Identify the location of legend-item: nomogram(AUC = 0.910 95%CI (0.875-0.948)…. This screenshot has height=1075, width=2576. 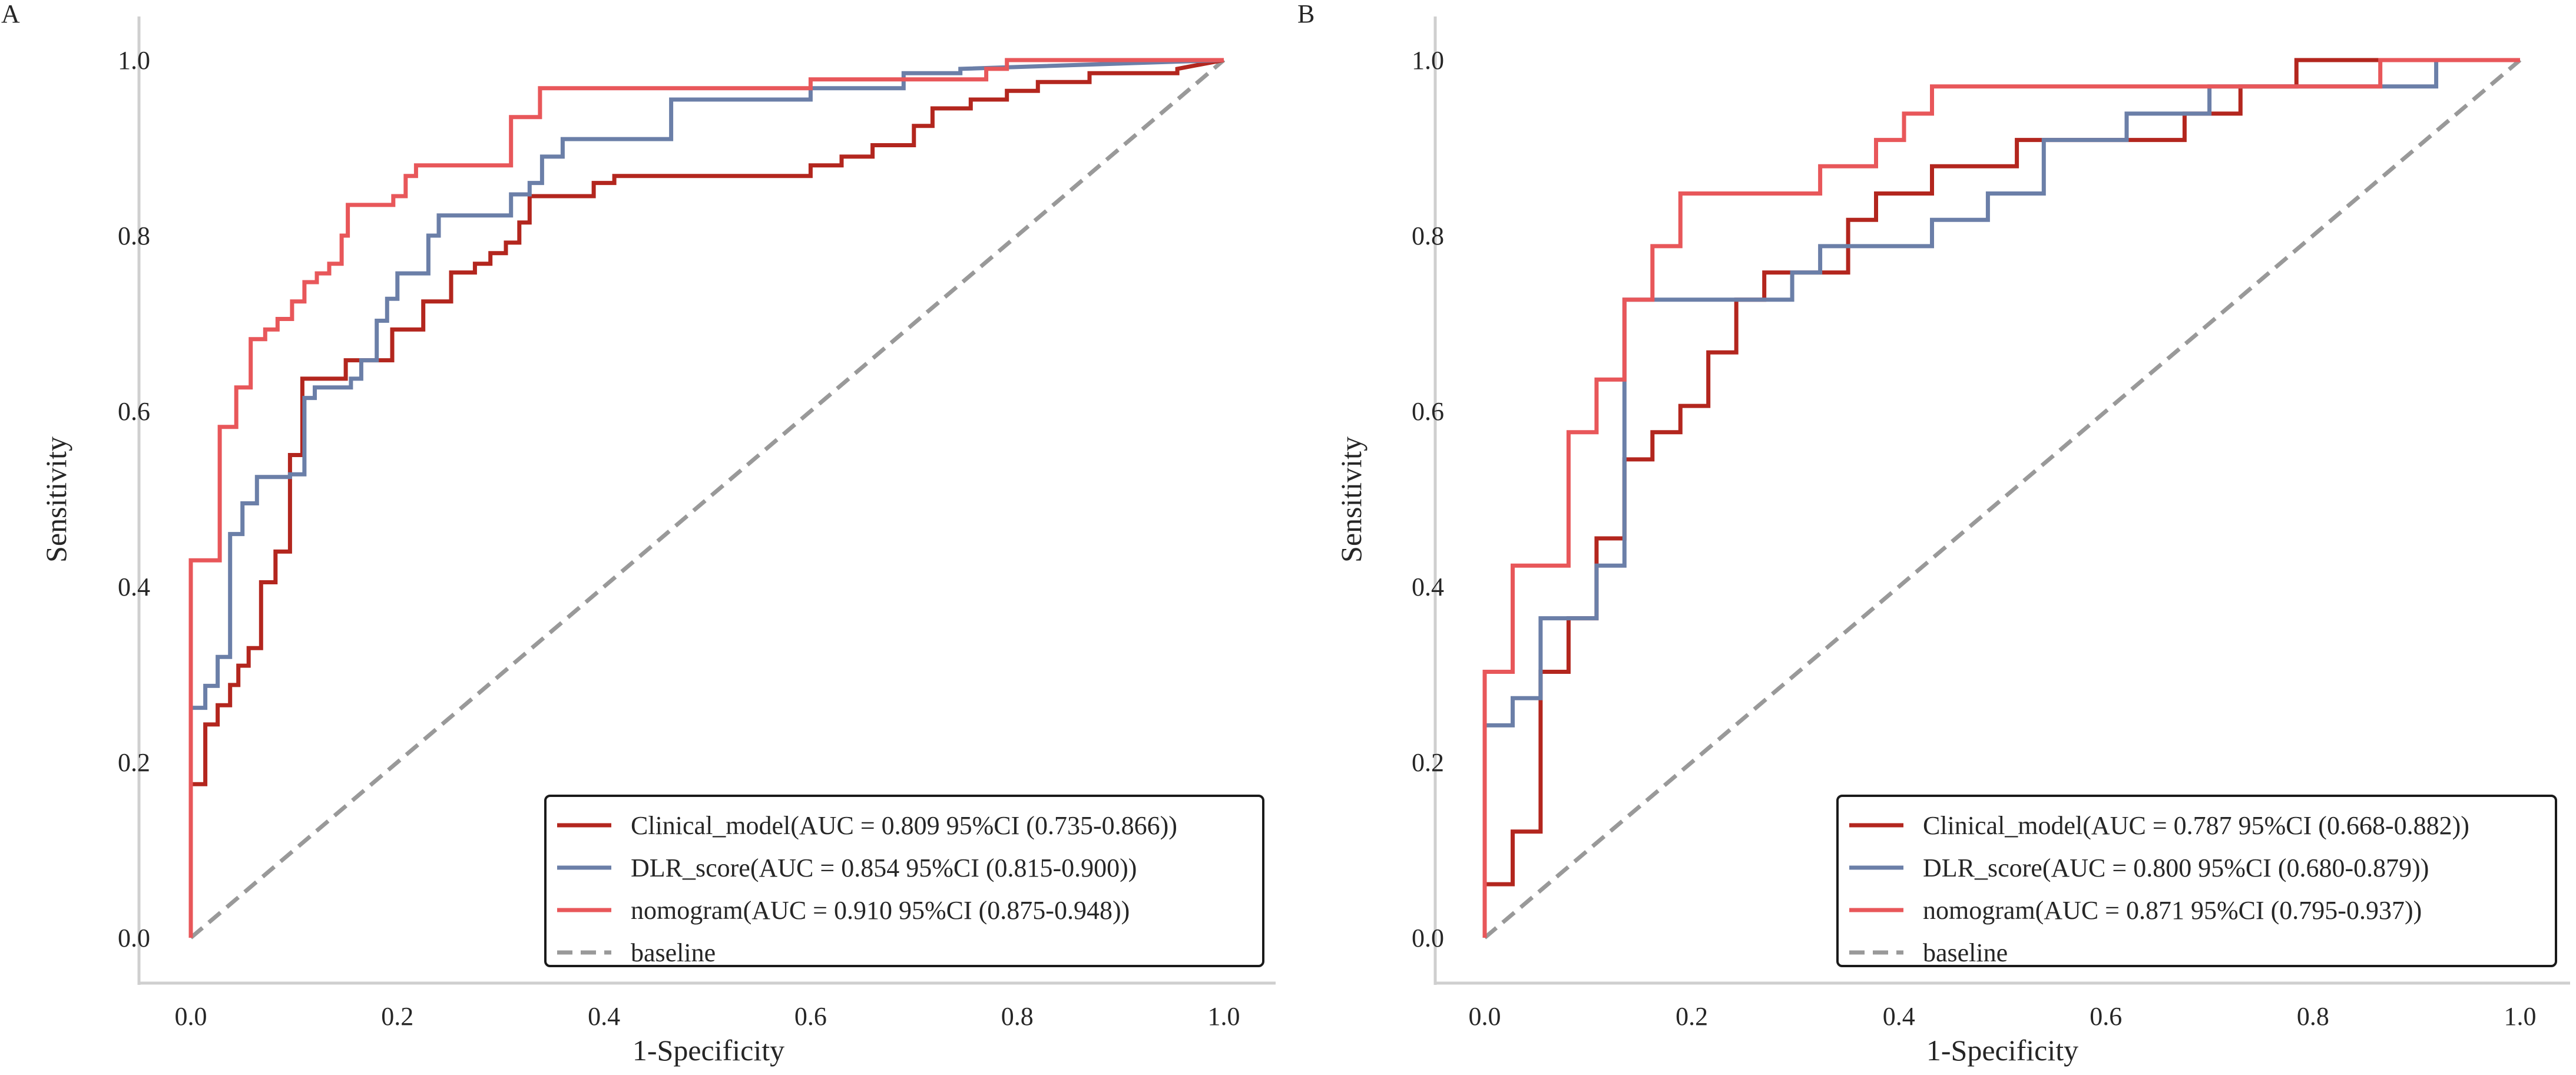
(843, 910).